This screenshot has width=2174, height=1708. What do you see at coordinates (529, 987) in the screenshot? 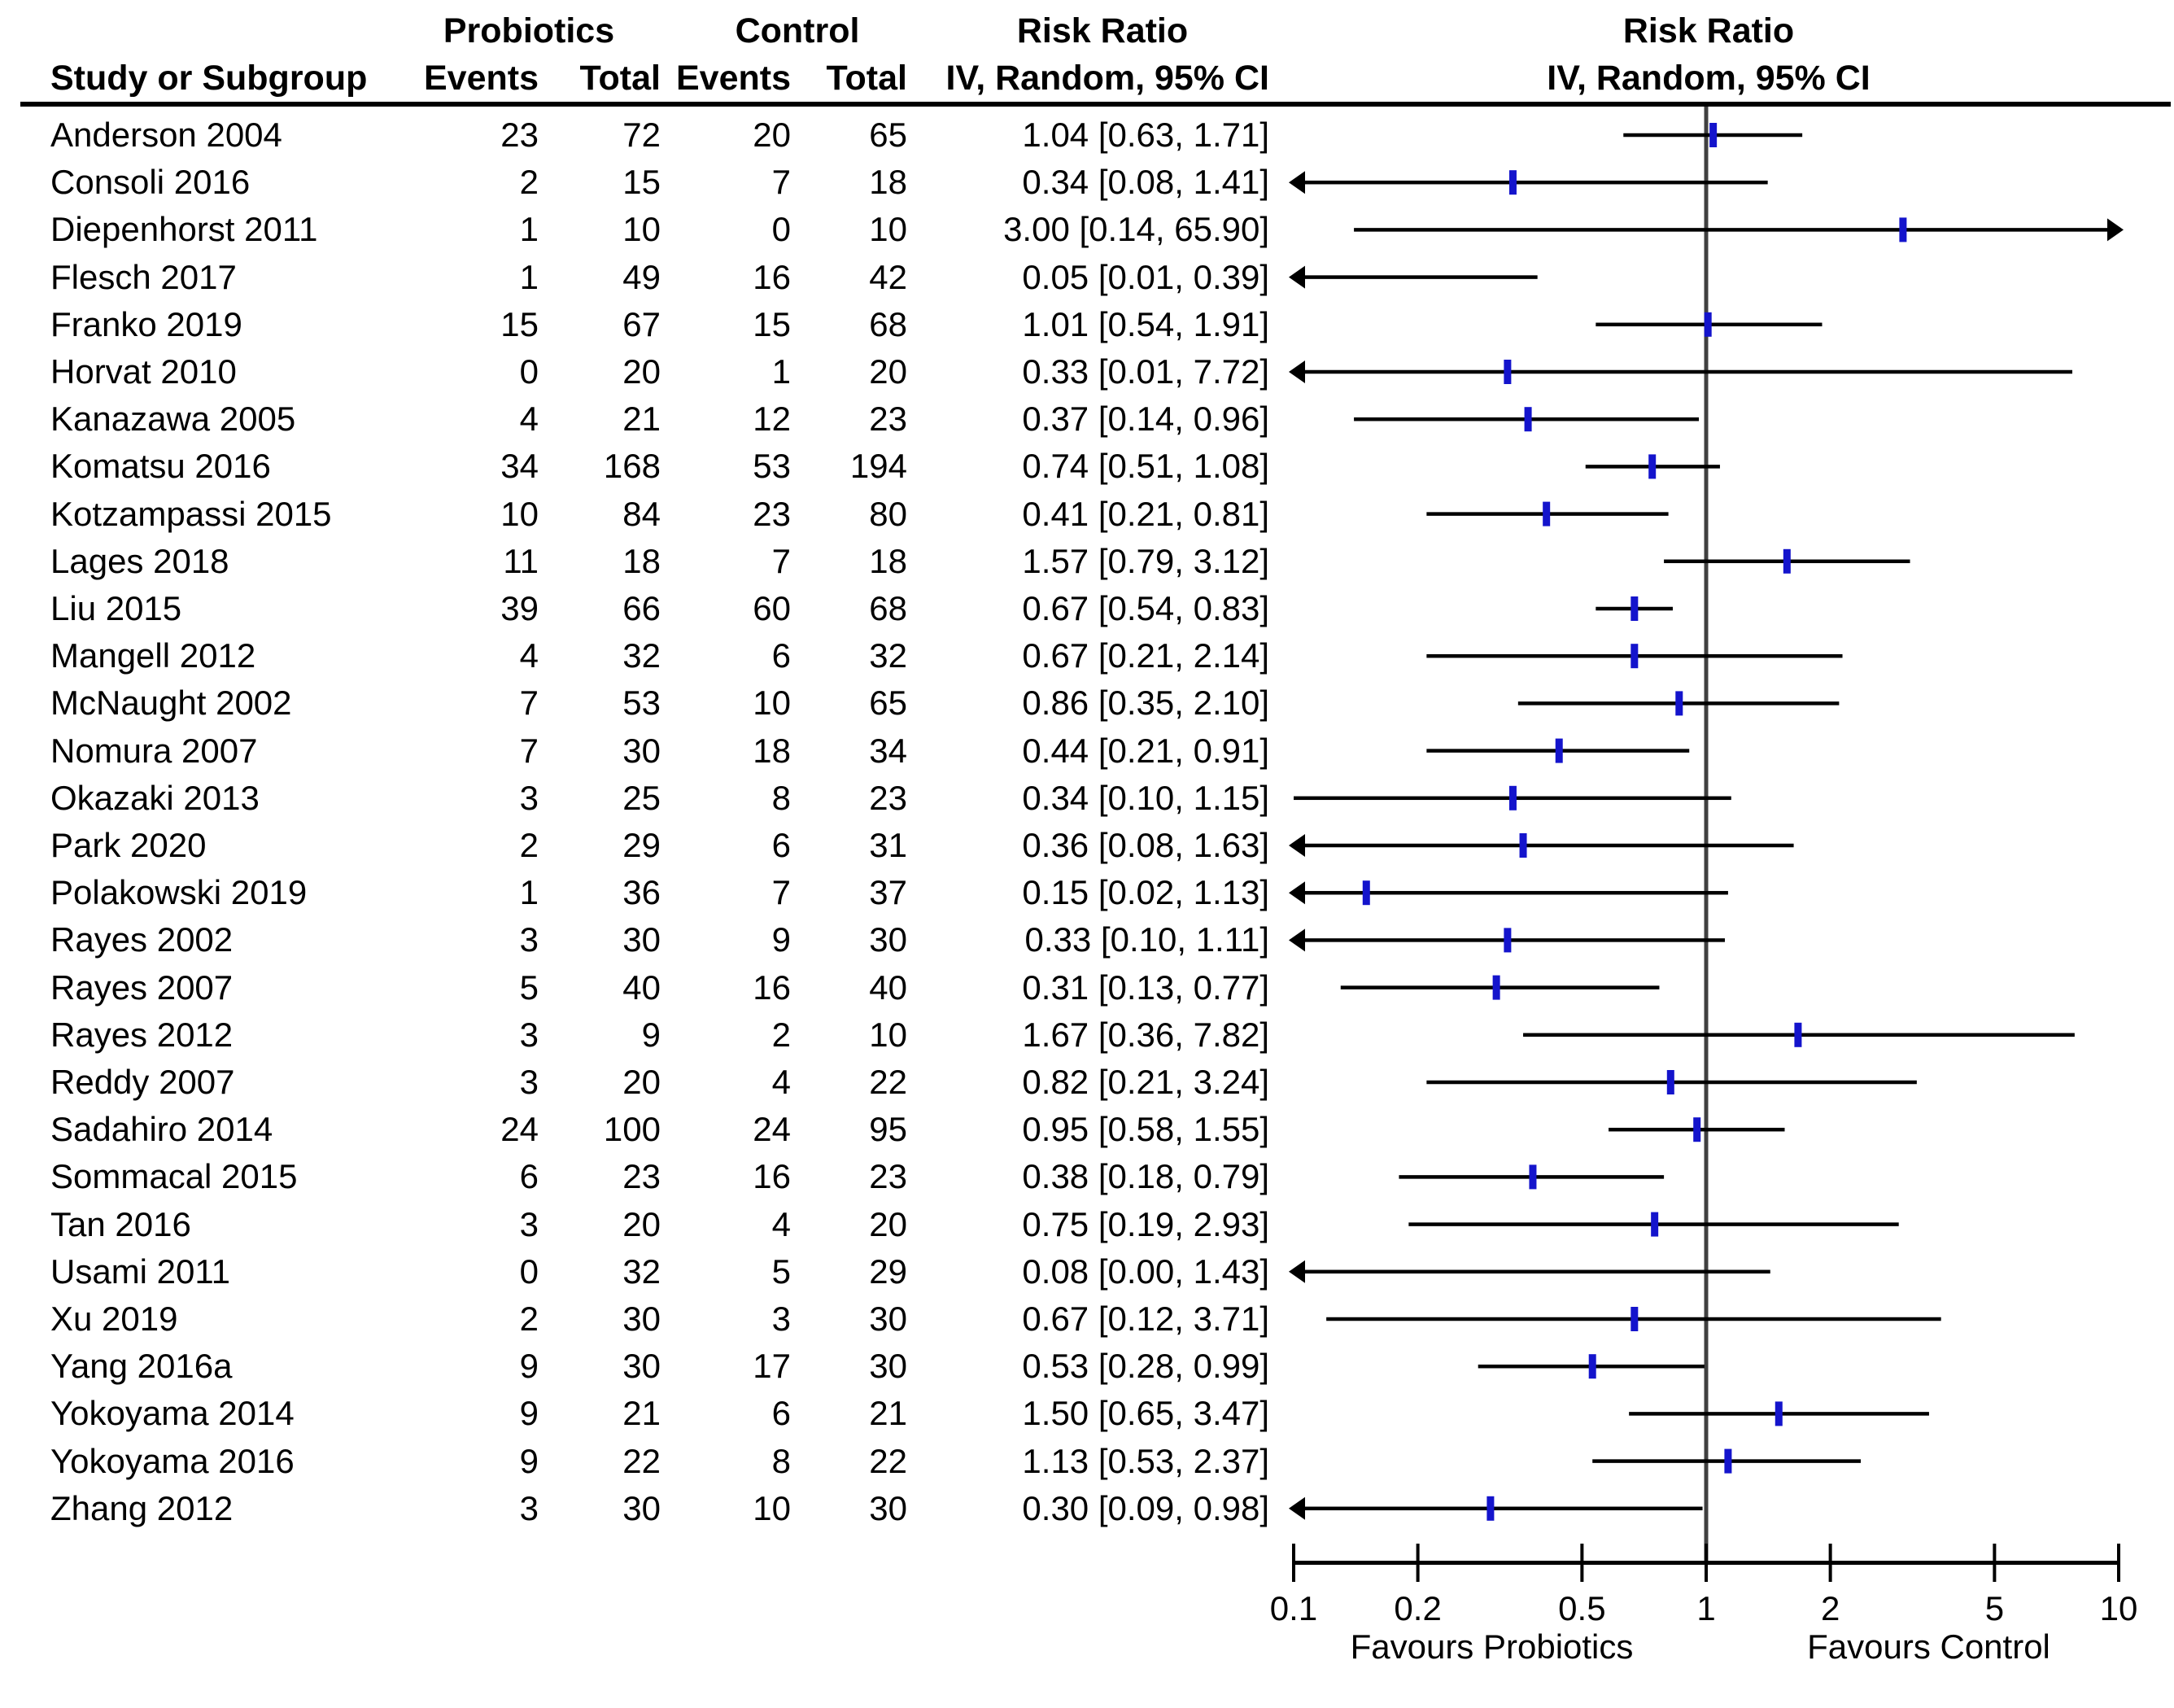
I see `events1-value: 5` at bounding box center [529, 987].